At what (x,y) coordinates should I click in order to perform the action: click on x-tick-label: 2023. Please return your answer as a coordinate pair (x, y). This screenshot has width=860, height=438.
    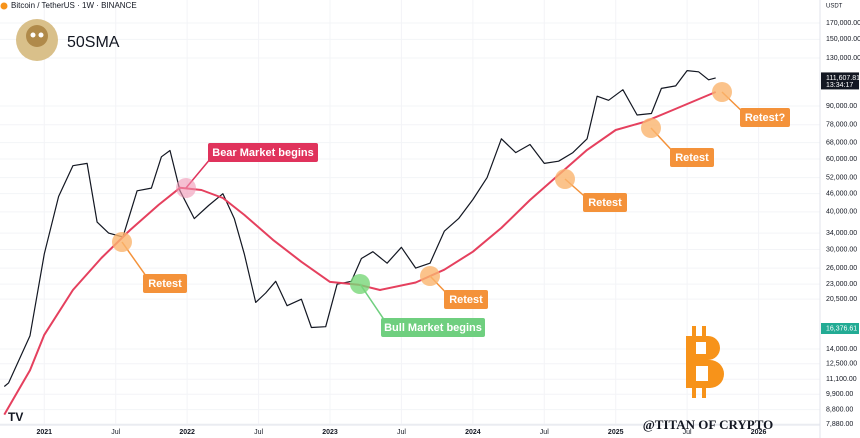
    Looking at the image, I should click on (330, 432).